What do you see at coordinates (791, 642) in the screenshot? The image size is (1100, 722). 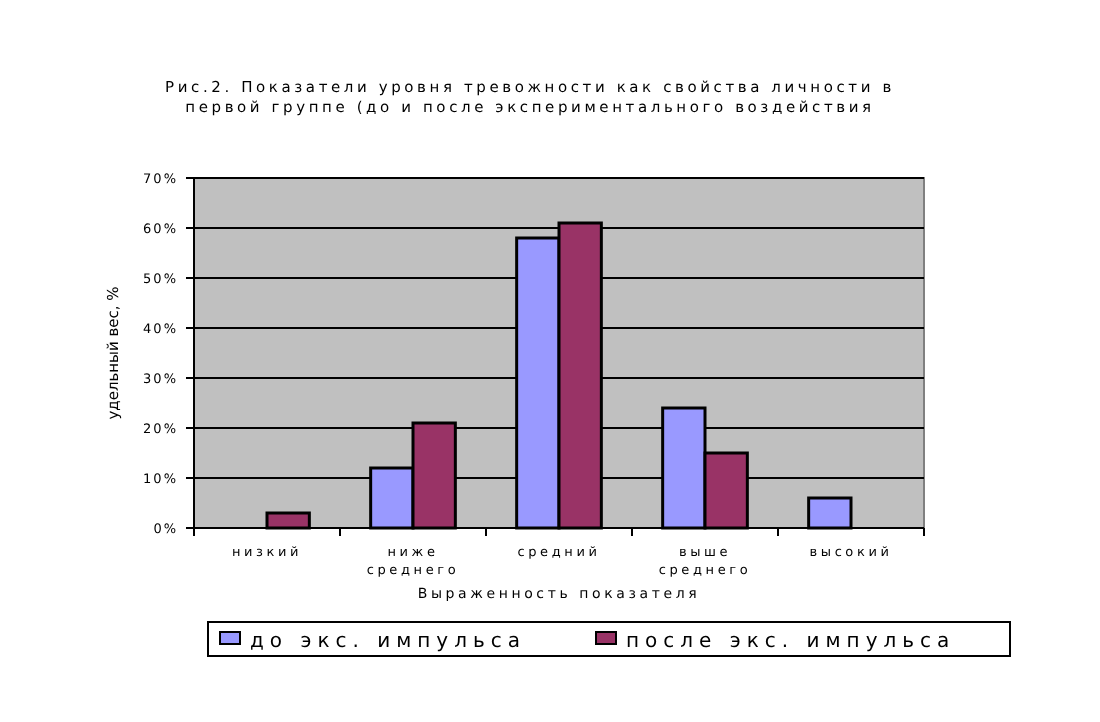 I see `legend-label: после экс. импульса` at bounding box center [791, 642].